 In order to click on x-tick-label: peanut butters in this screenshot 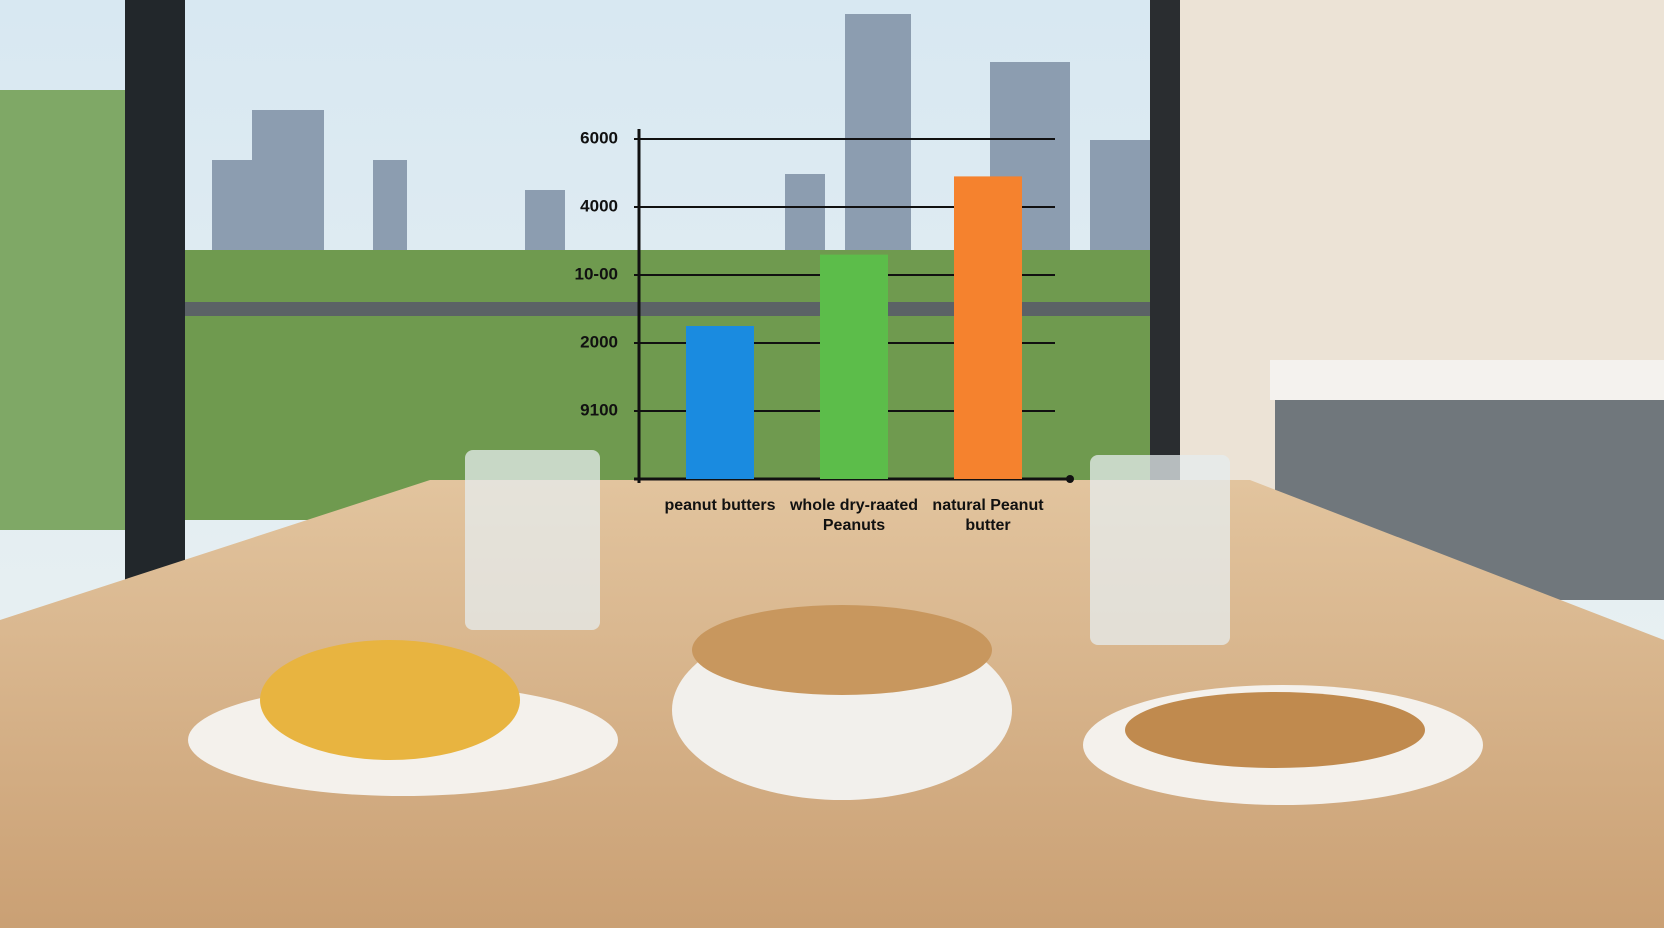, I will do `click(720, 505)`.